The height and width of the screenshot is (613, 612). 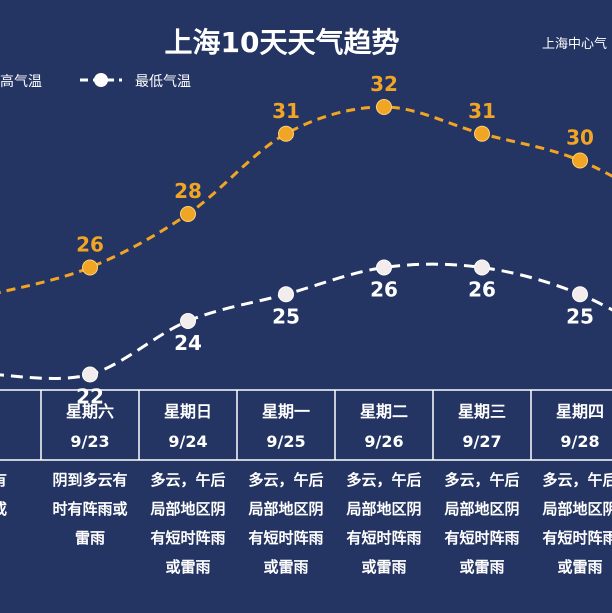 What do you see at coordinates (384, 84) in the screenshot?
I see `high-temp-label: 32` at bounding box center [384, 84].